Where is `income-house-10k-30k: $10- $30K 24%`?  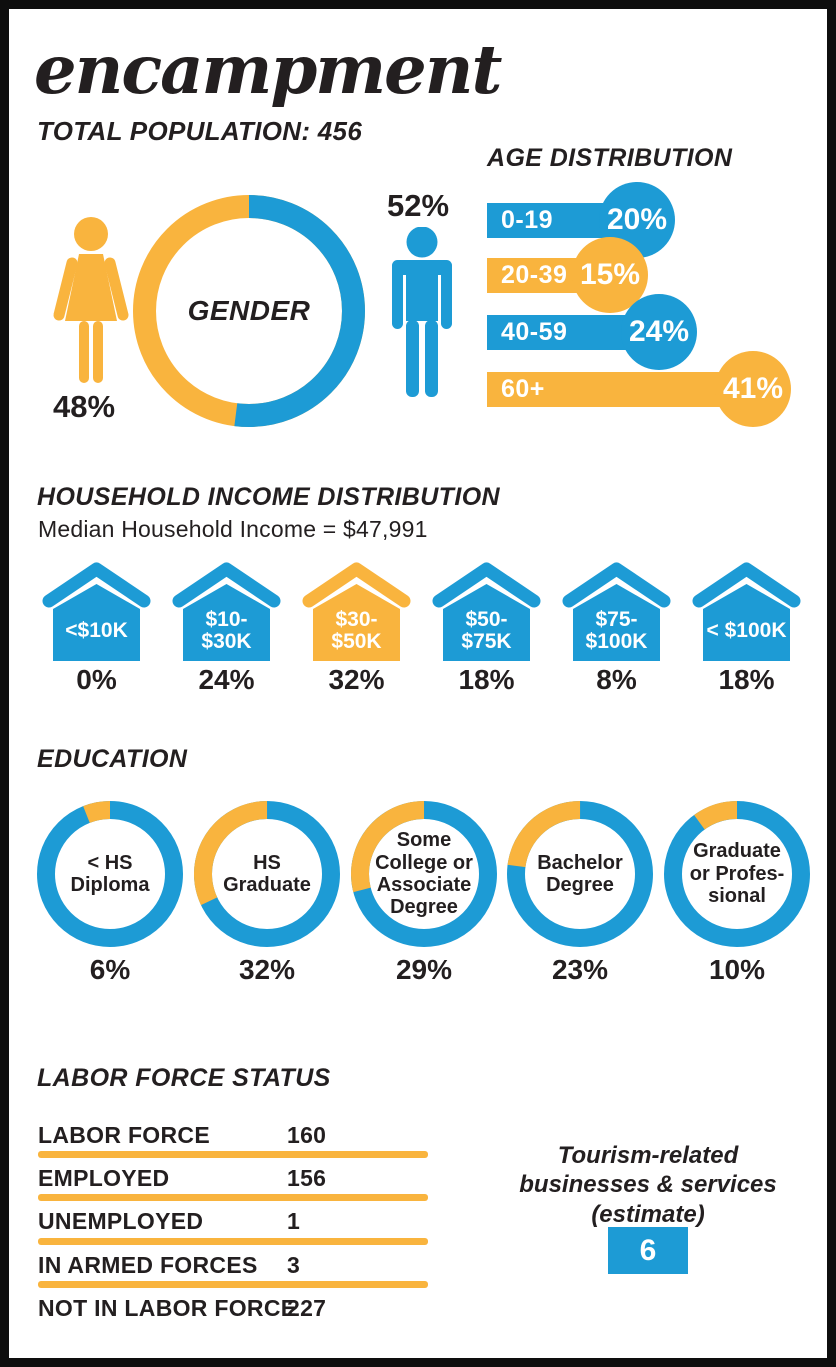
income-house-10k-30k: $10- $30K 24% is located at coordinates (226, 628).